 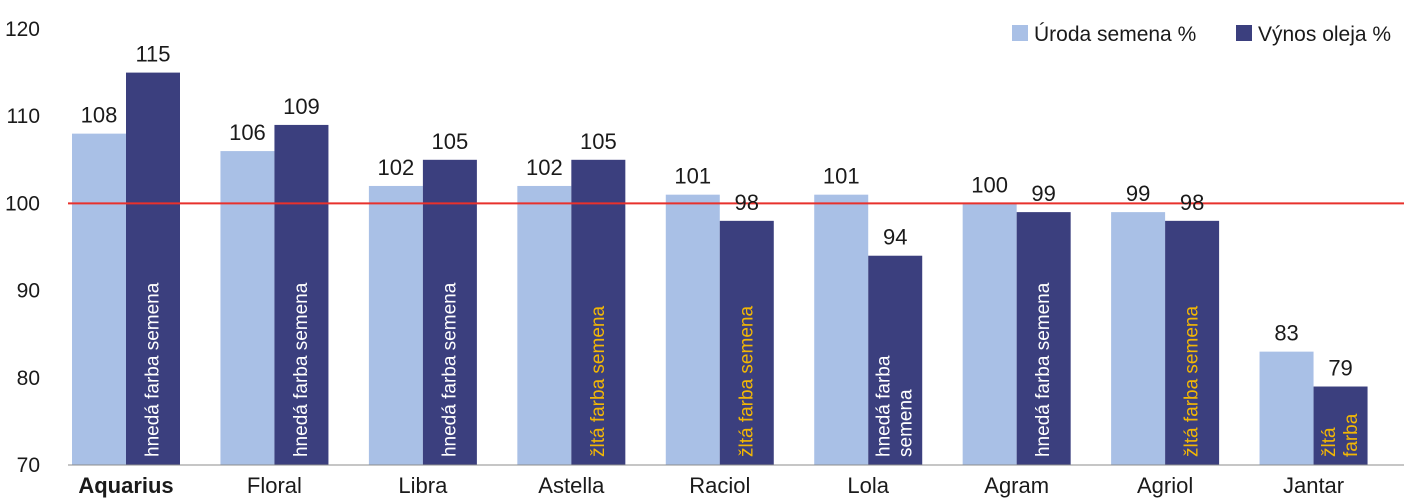 What do you see at coordinates (22, 29) in the screenshot?
I see `y-tick-label: 120` at bounding box center [22, 29].